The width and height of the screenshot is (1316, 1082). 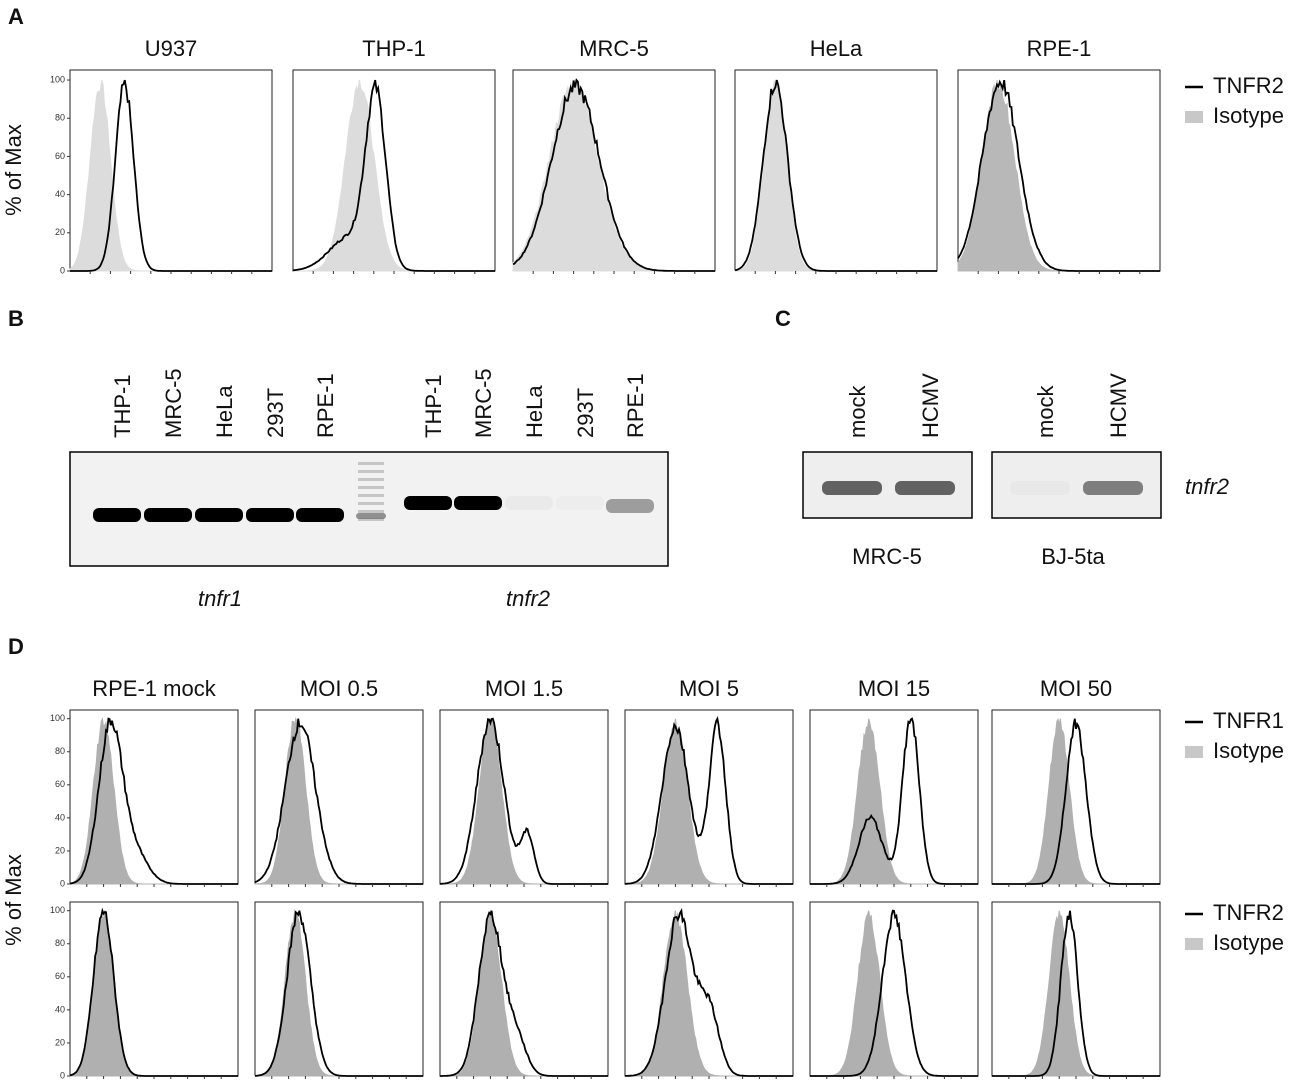 What do you see at coordinates (275, 413) in the screenshot?
I see `lane-label: 293T` at bounding box center [275, 413].